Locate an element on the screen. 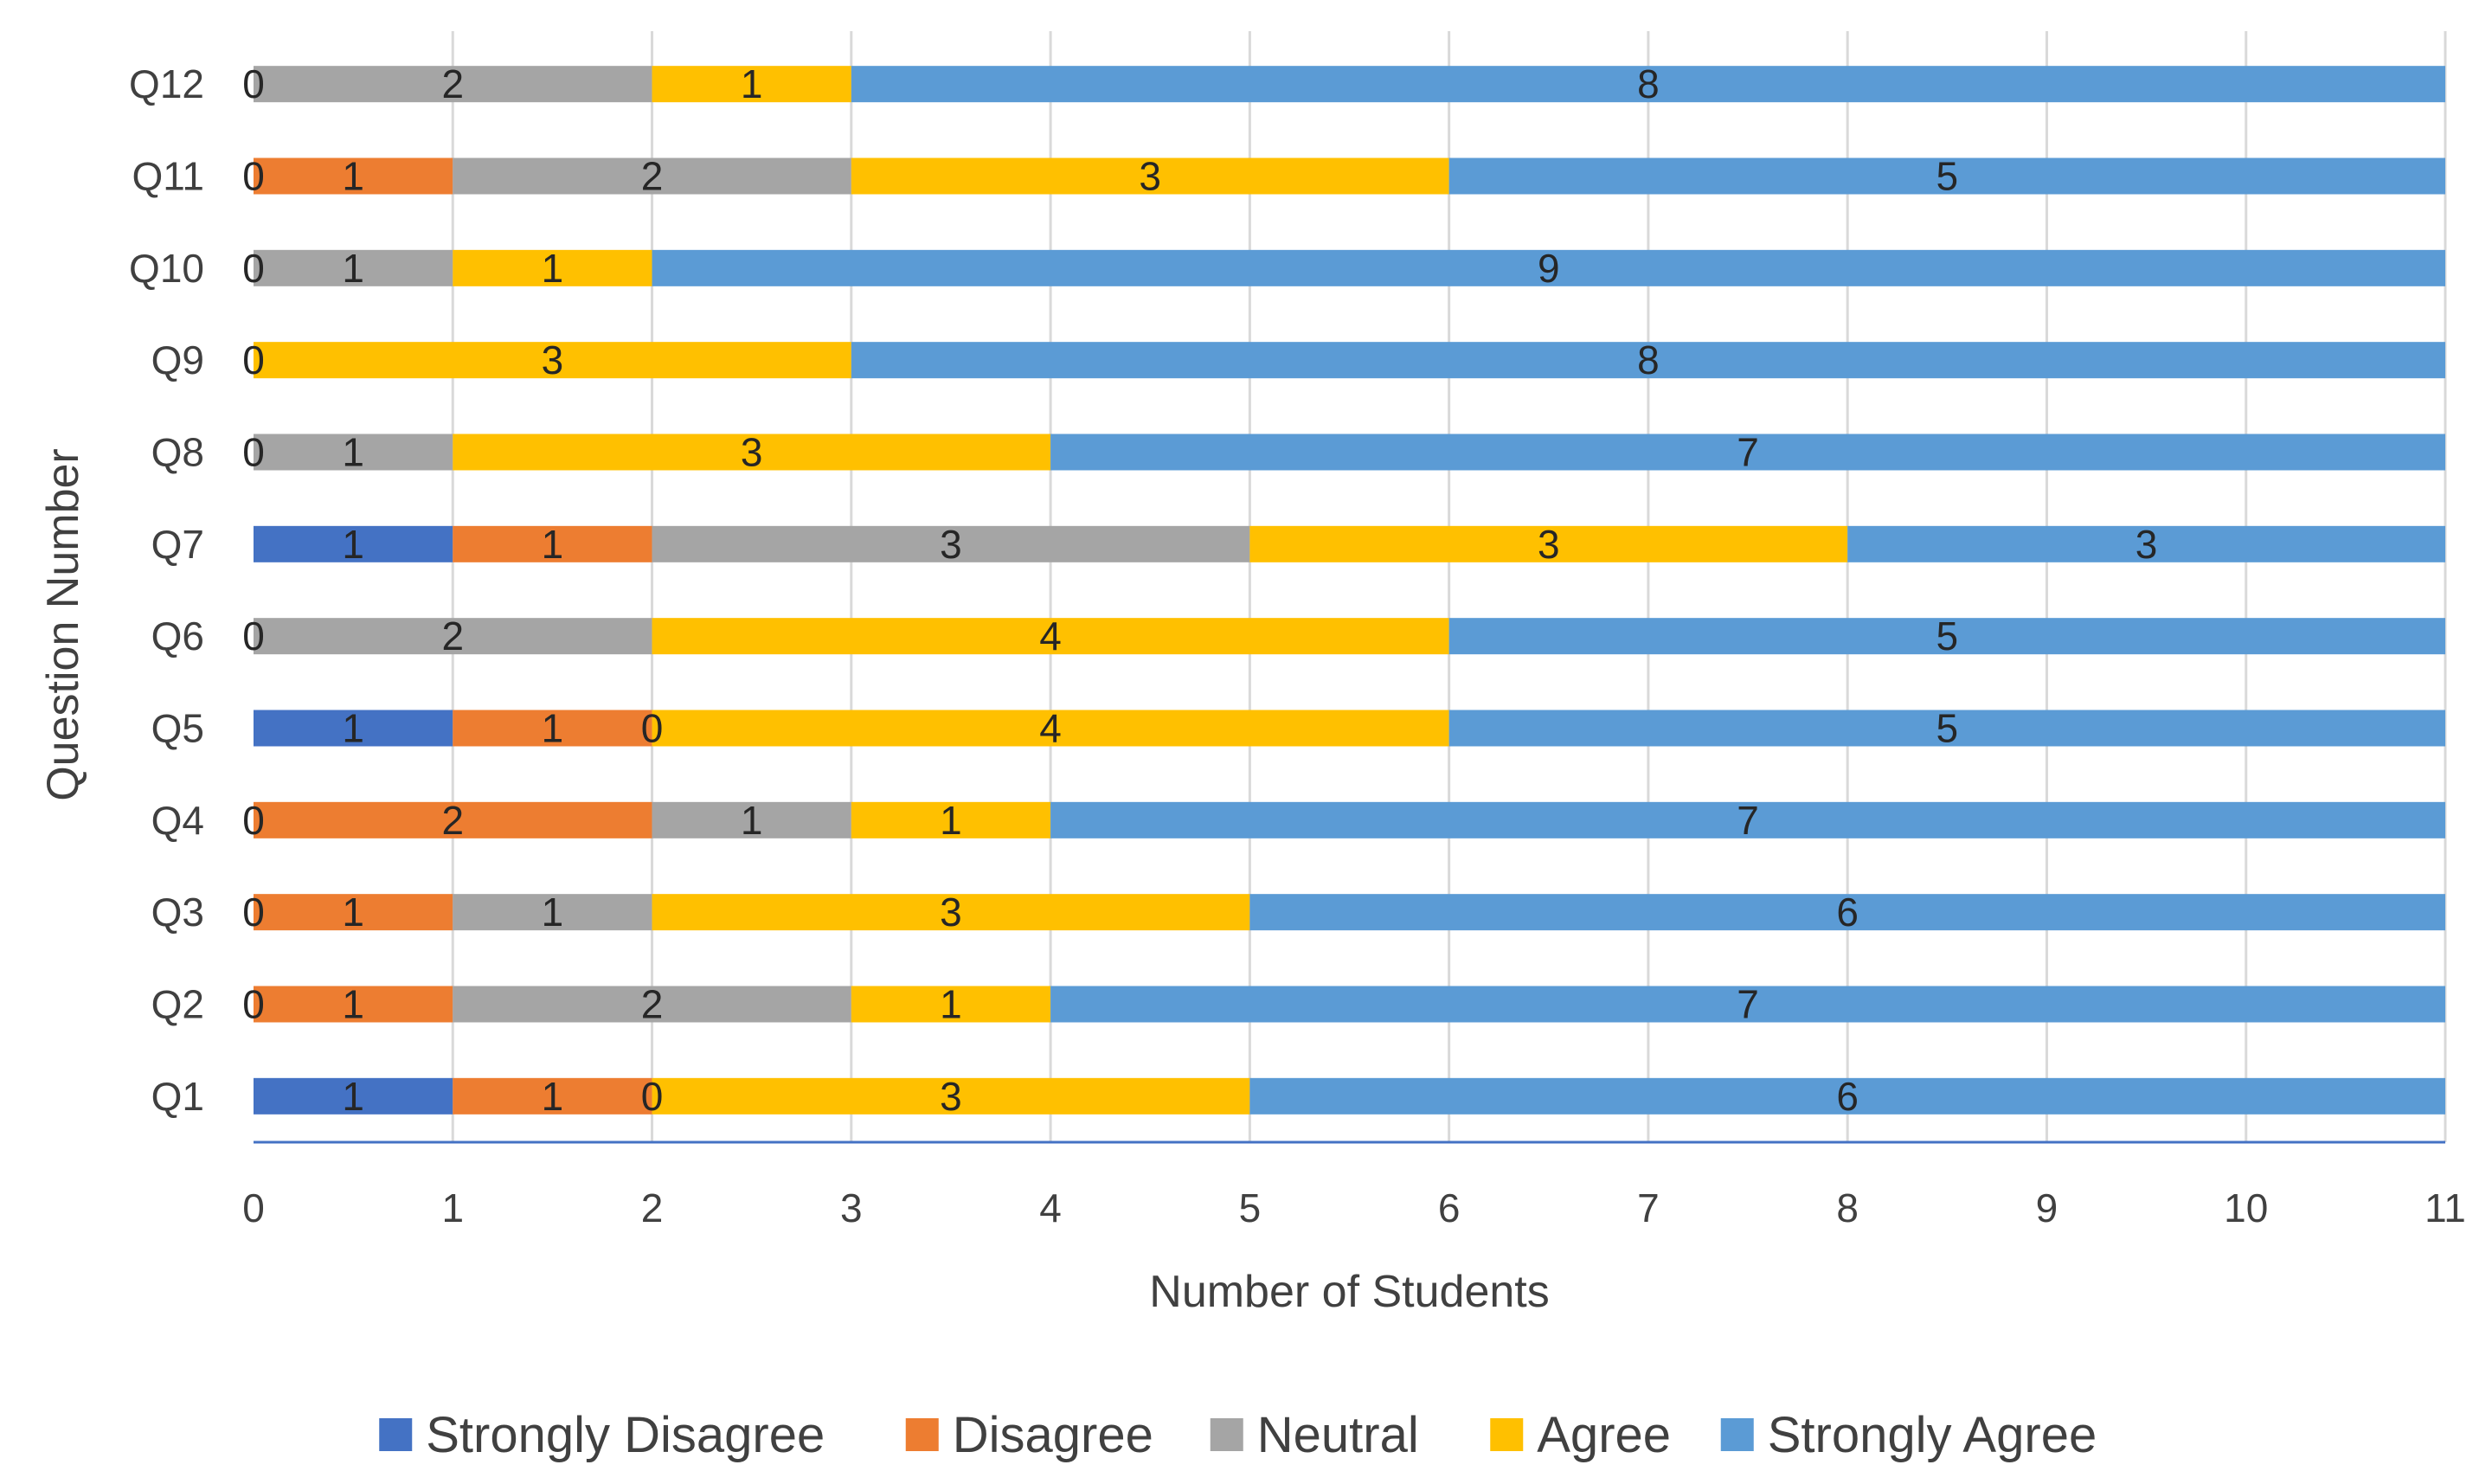 The height and width of the screenshot is (1484, 2492). x-tick-label: 4 is located at coordinates (1051, 1208).